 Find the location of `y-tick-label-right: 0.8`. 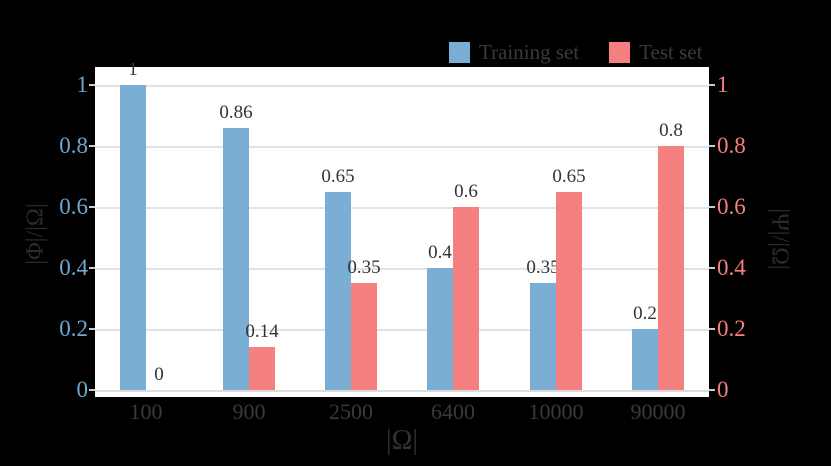

y-tick-label-right: 0.8 is located at coordinates (731, 145).